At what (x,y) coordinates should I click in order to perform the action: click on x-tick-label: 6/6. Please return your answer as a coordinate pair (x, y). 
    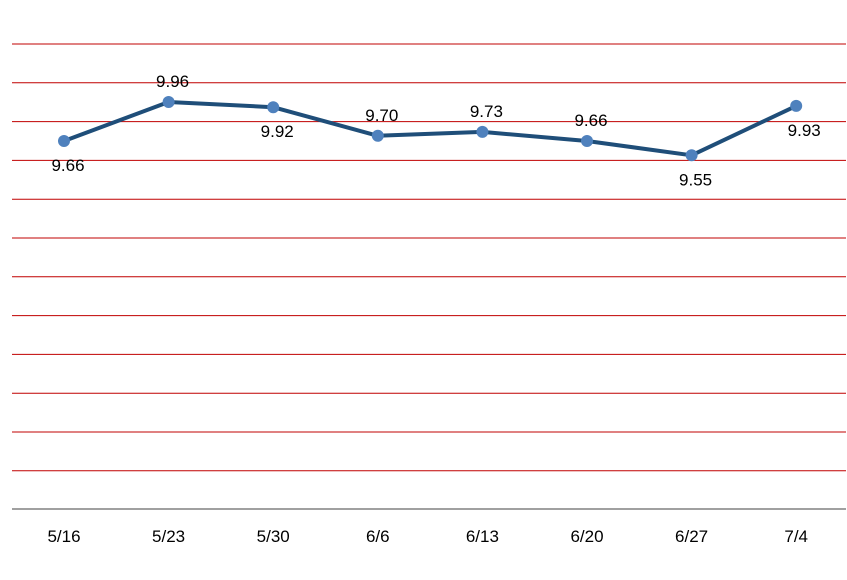
    Looking at the image, I should click on (378, 536).